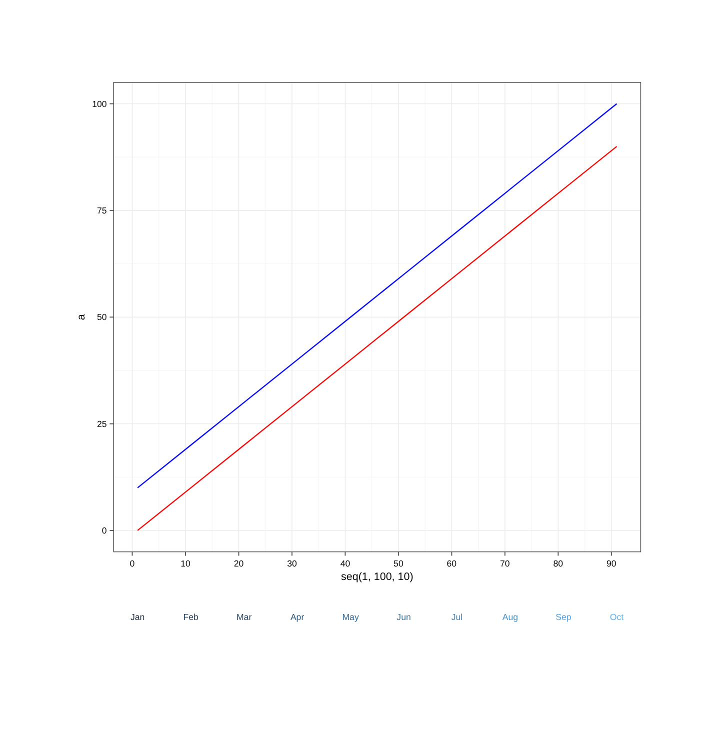 The width and height of the screenshot is (724, 732). I want to click on x-axis-title: seq(1, 100, 10), so click(377, 577).